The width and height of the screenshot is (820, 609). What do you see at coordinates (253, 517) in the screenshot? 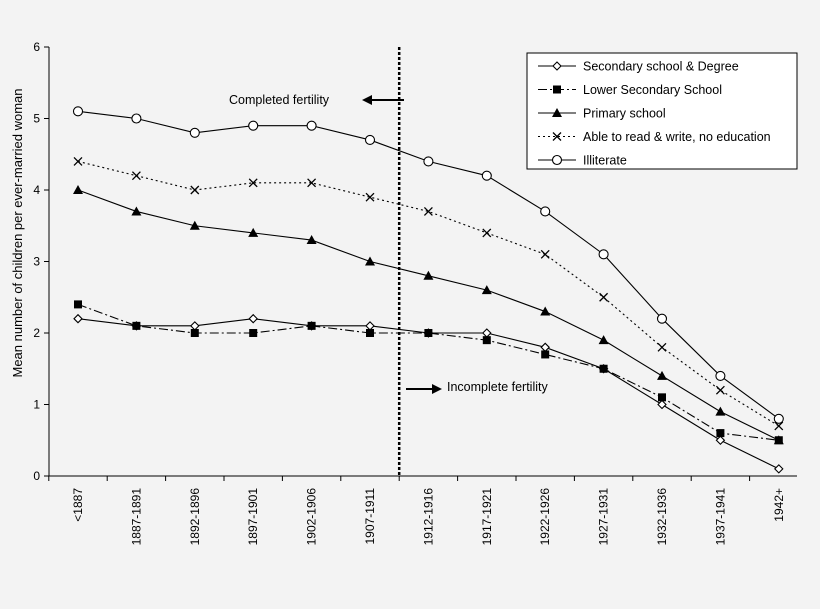
I see `x-tick-label: 1897-1901` at bounding box center [253, 517].